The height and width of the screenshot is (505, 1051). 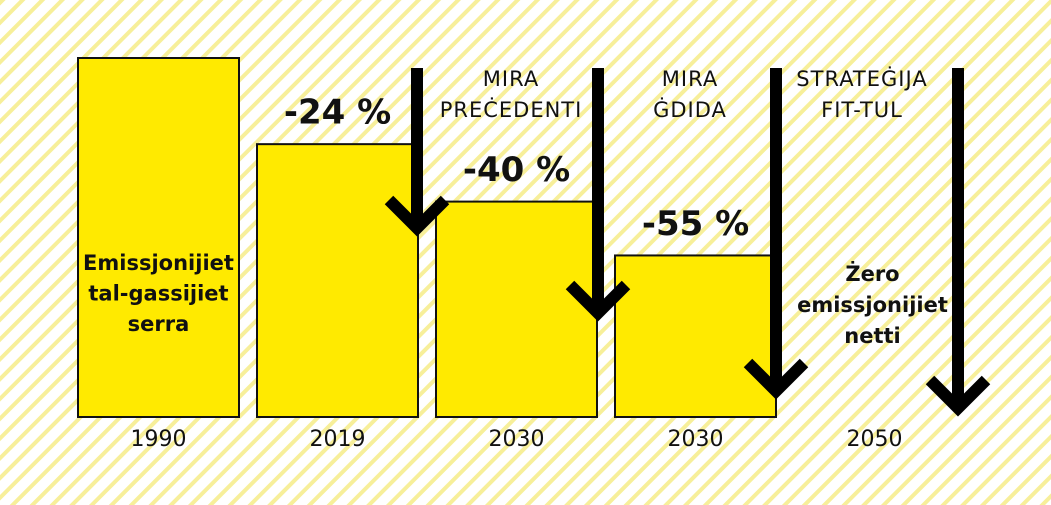 I want to click on bar-label: serra, so click(x=159, y=324).